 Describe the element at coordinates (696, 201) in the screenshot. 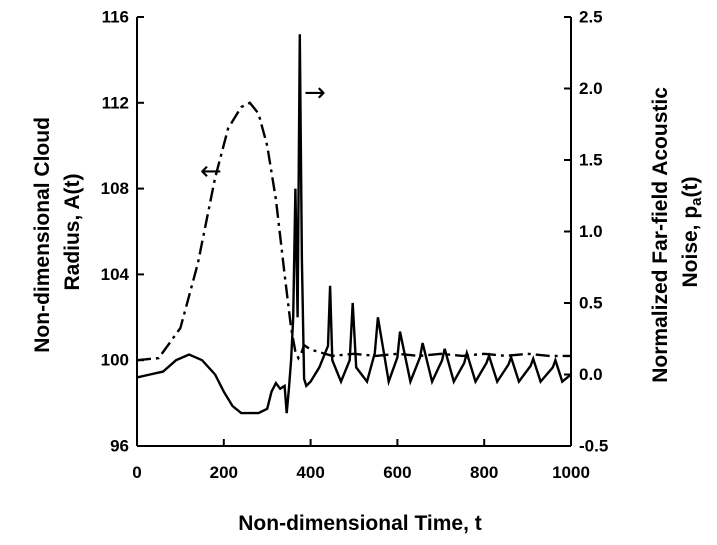

I see `right-axis-title-subscript: a` at that location.